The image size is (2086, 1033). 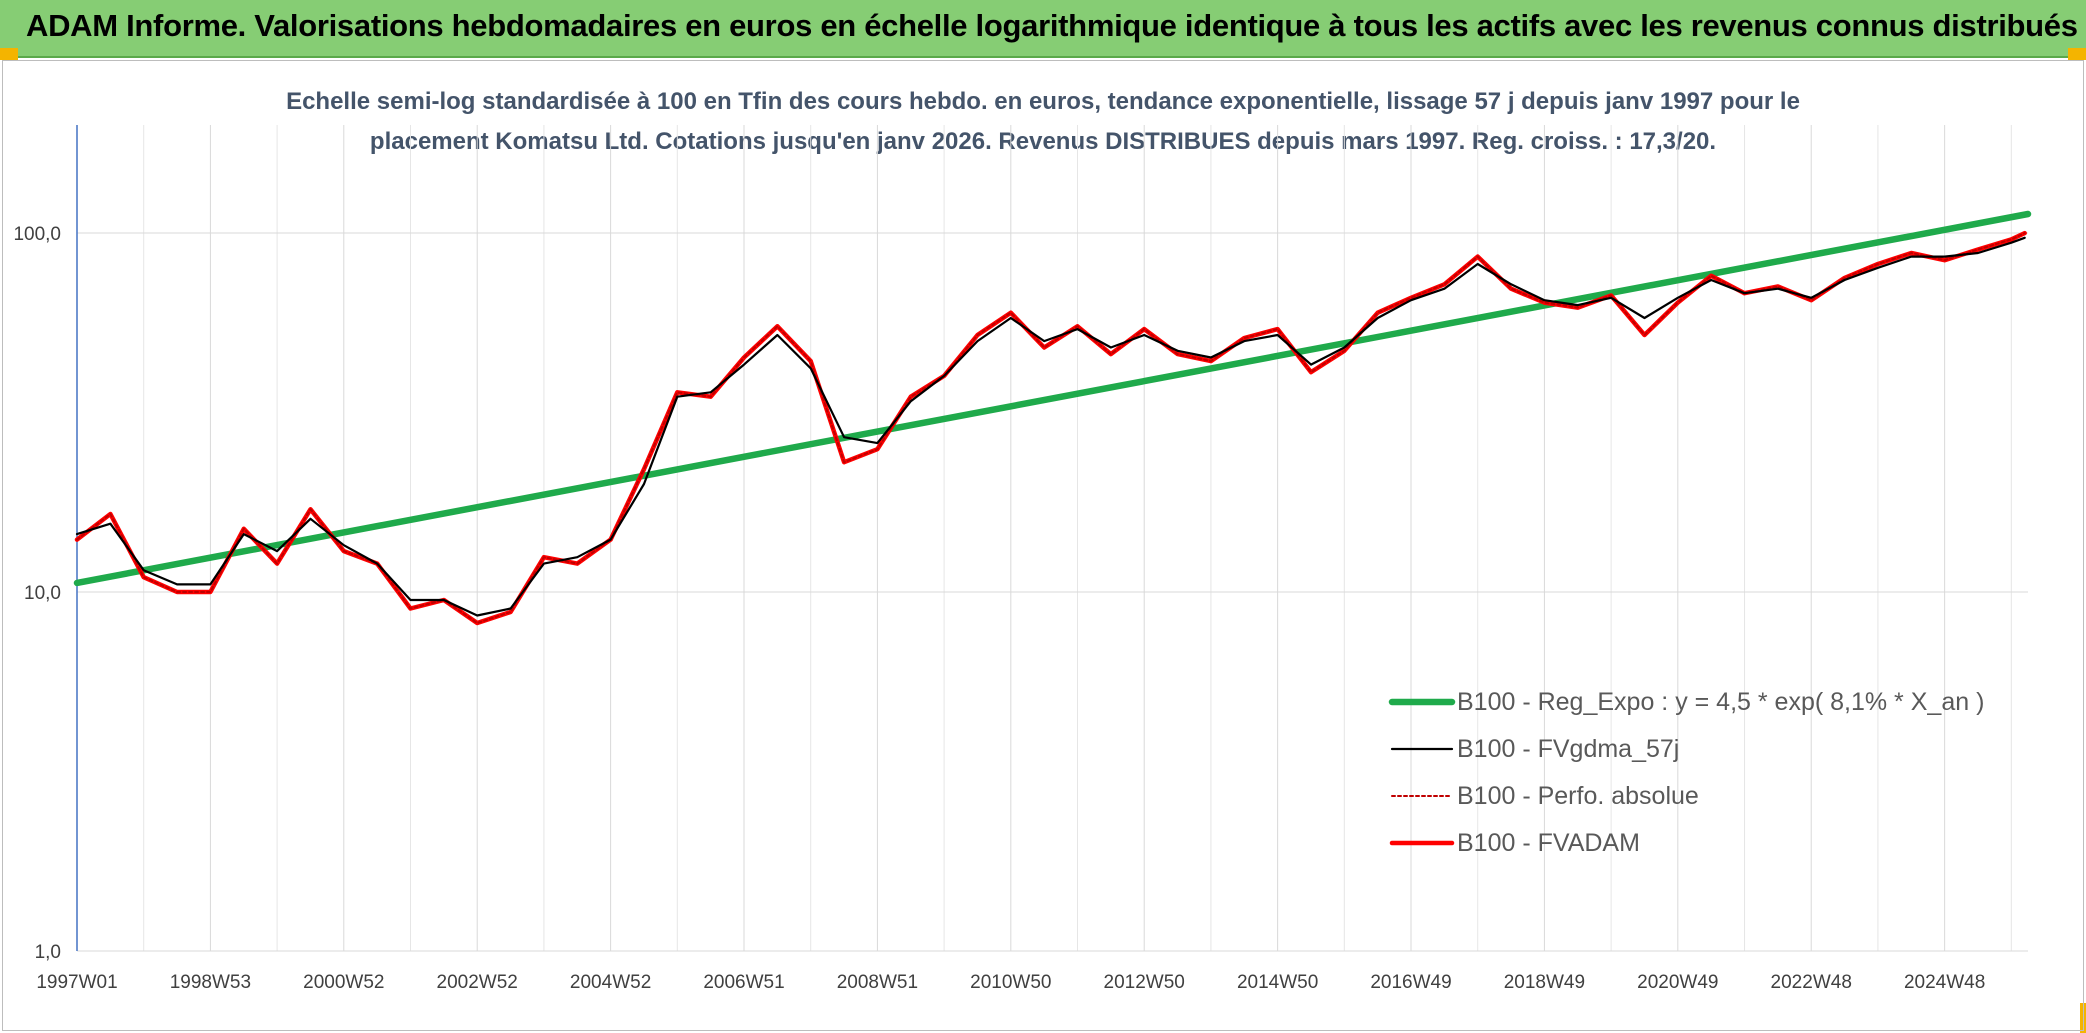 I want to click on x-tick-label-6: 2008W51, so click(x=877, y=982).